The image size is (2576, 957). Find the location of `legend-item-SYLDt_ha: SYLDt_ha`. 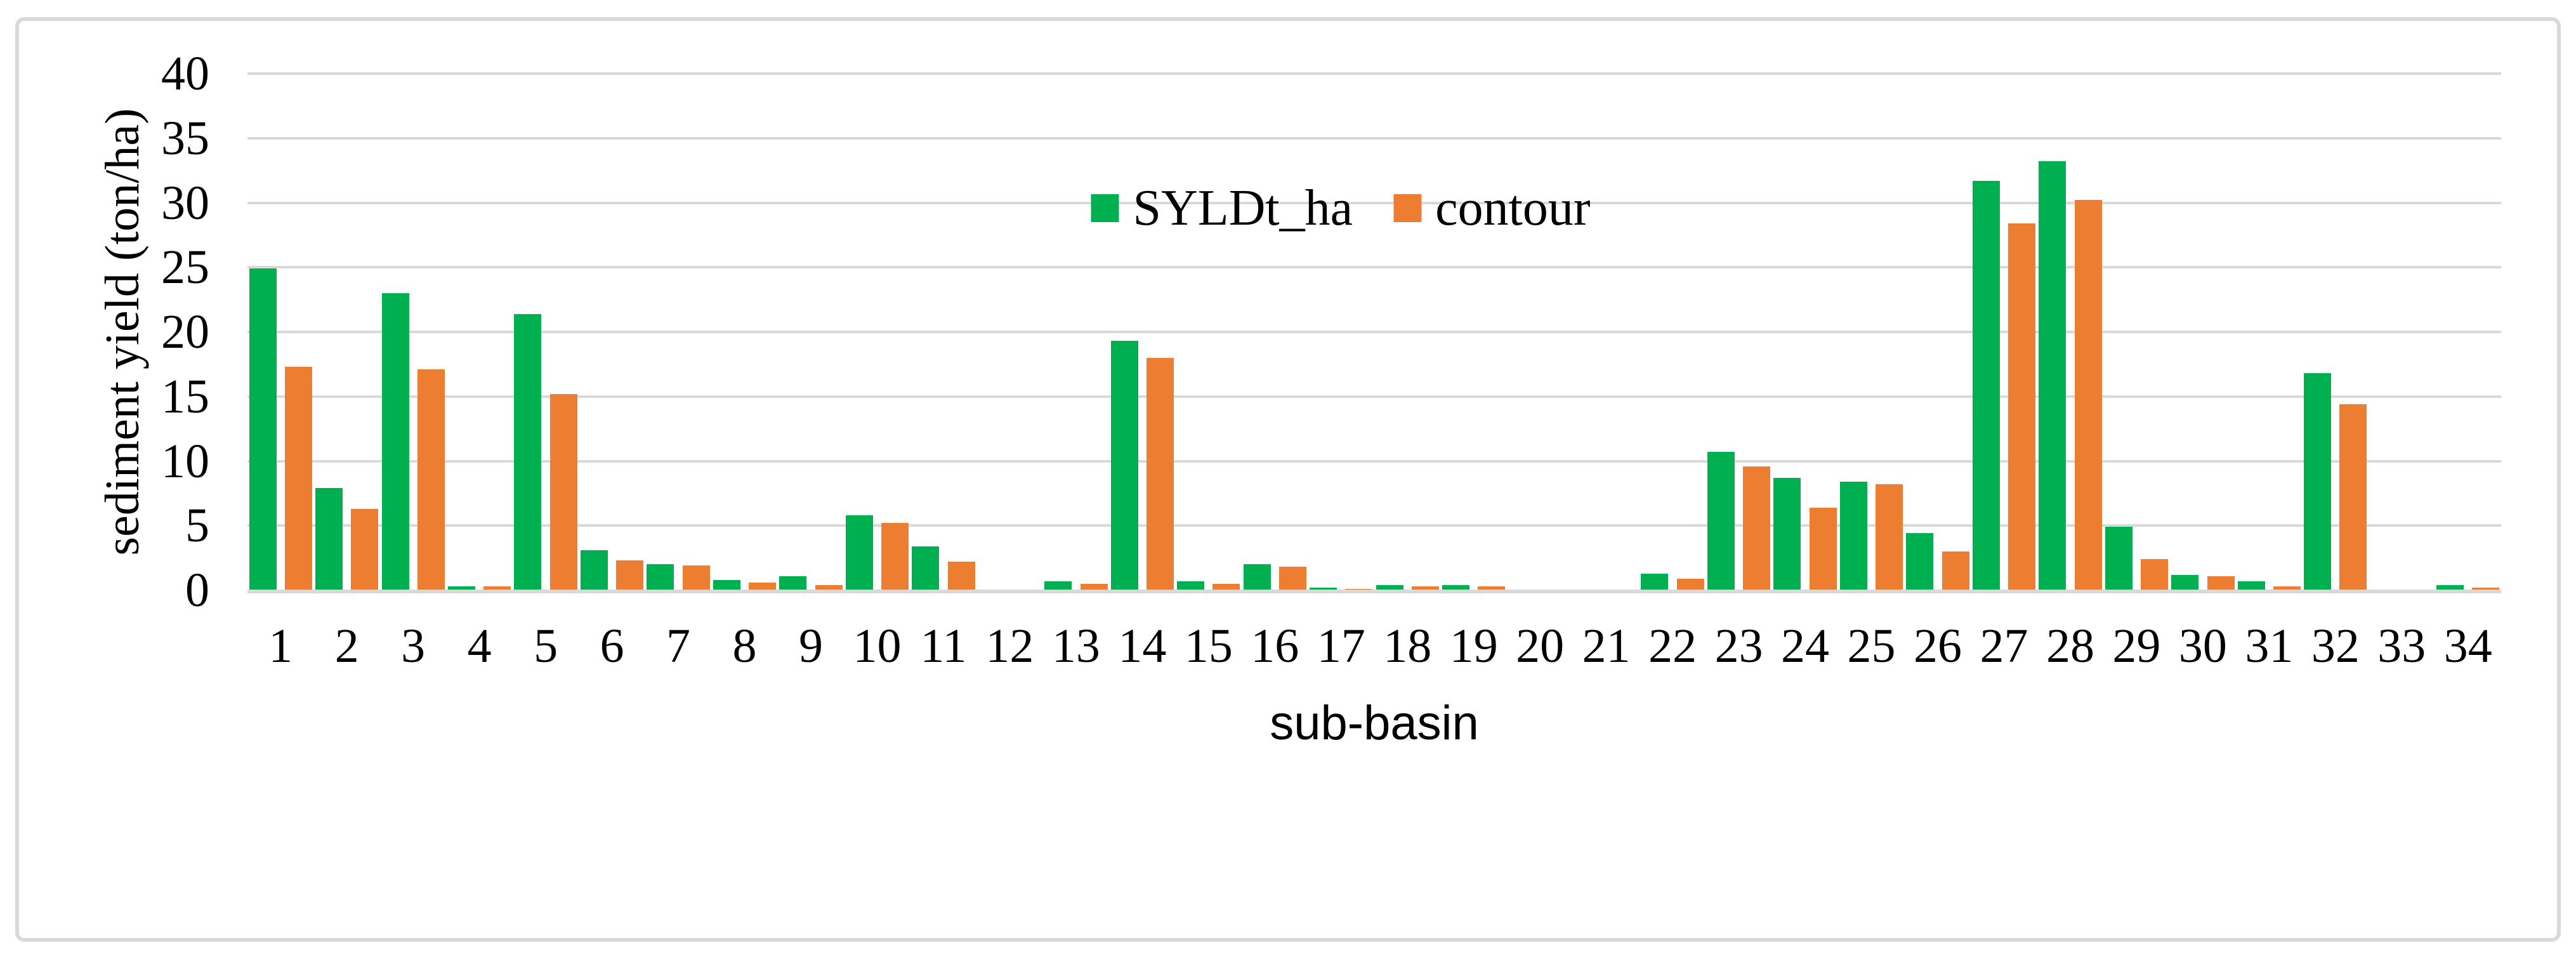

legend-item-SYLDt_ha: SYLDt_ha is located at coordinates (1222, 208).